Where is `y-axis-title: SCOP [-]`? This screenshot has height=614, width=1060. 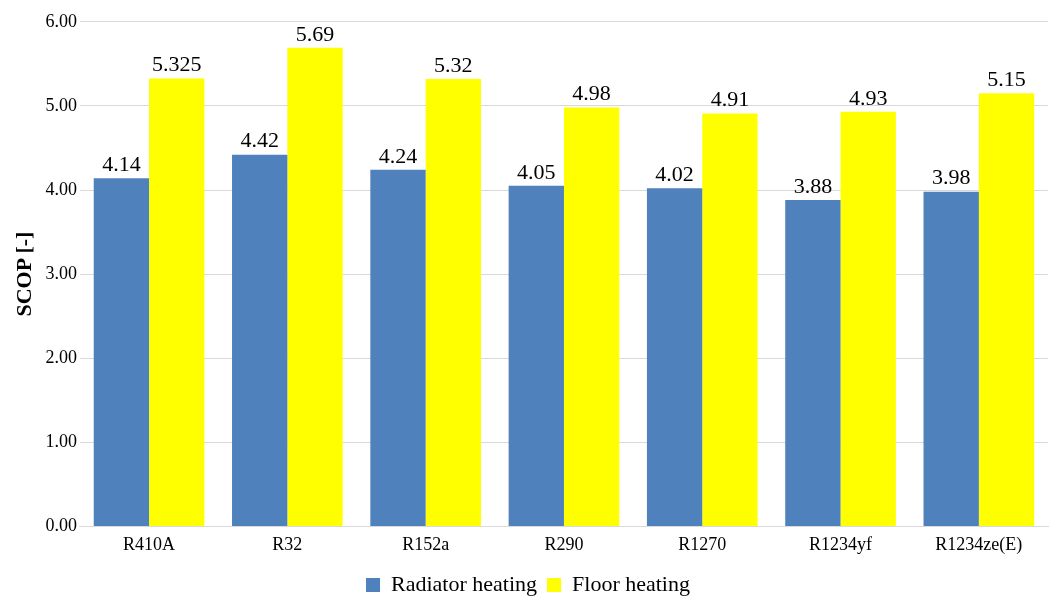
y-axis-title: SCOP [-] is located at coordinates (23, 274).